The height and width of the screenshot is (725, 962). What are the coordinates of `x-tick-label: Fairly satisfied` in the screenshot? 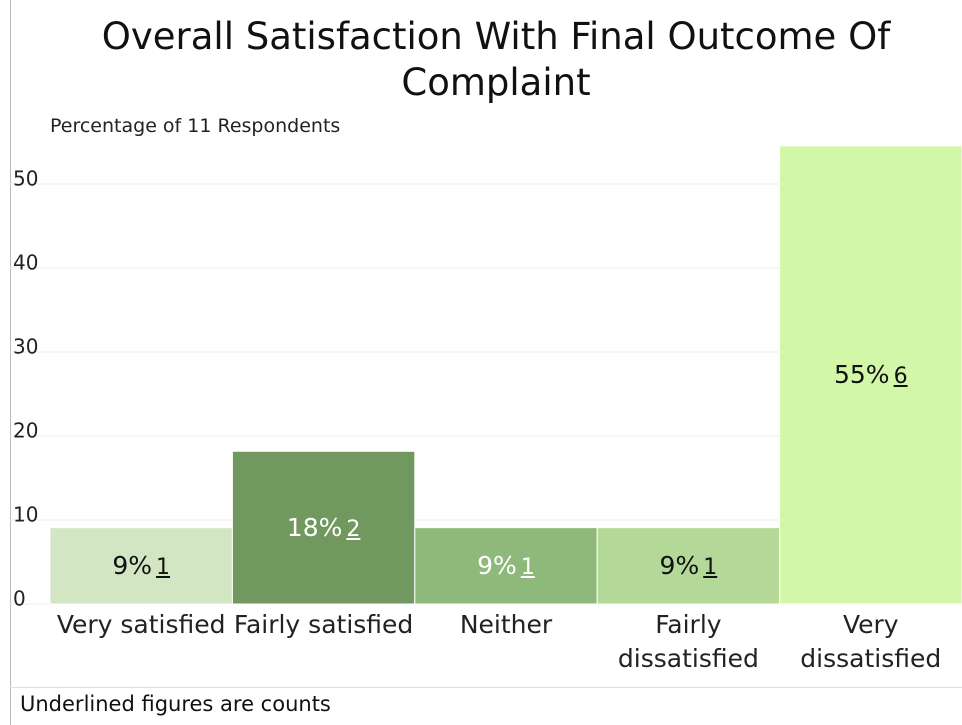 It's located at (323, 624).